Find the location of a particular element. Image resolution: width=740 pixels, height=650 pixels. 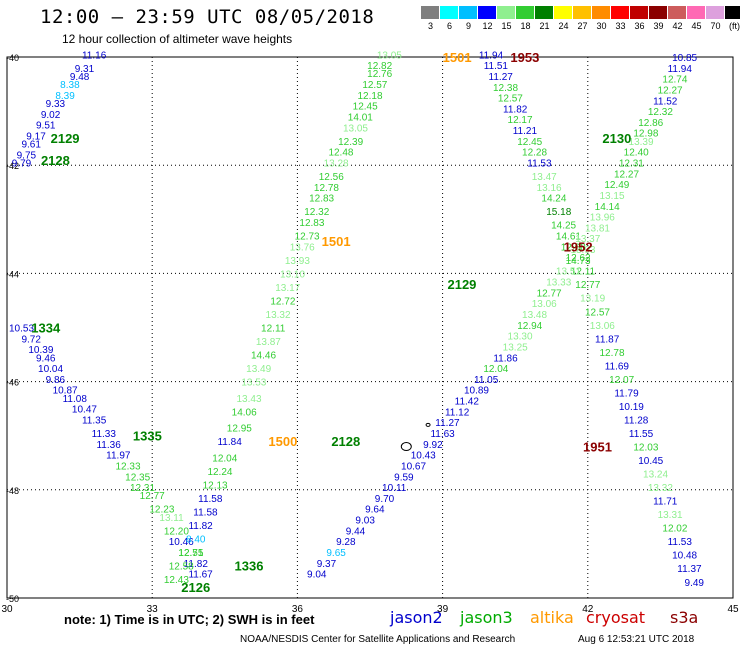

wave-height-value: 12.31 is located at coordinates (142, 488).